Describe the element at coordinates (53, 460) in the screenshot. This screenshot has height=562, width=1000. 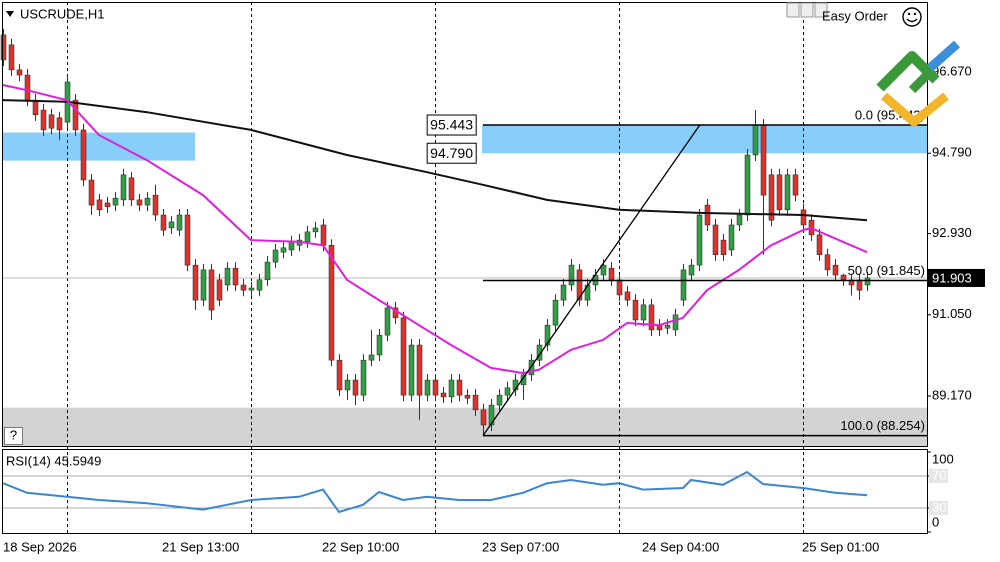
I see `rsi-label: RSI(14) 45.5949` at that location.